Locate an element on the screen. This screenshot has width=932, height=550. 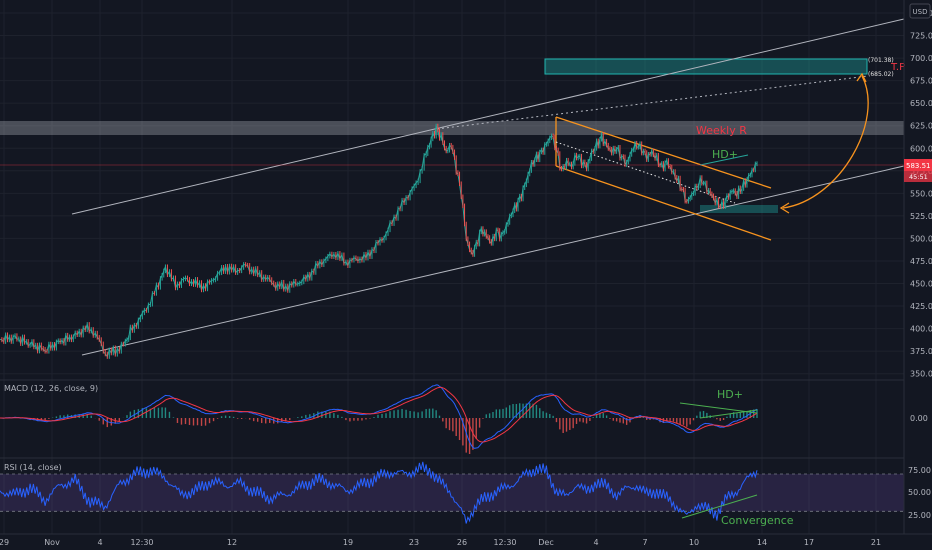
rsi-band is located at coordinates (452, 493).